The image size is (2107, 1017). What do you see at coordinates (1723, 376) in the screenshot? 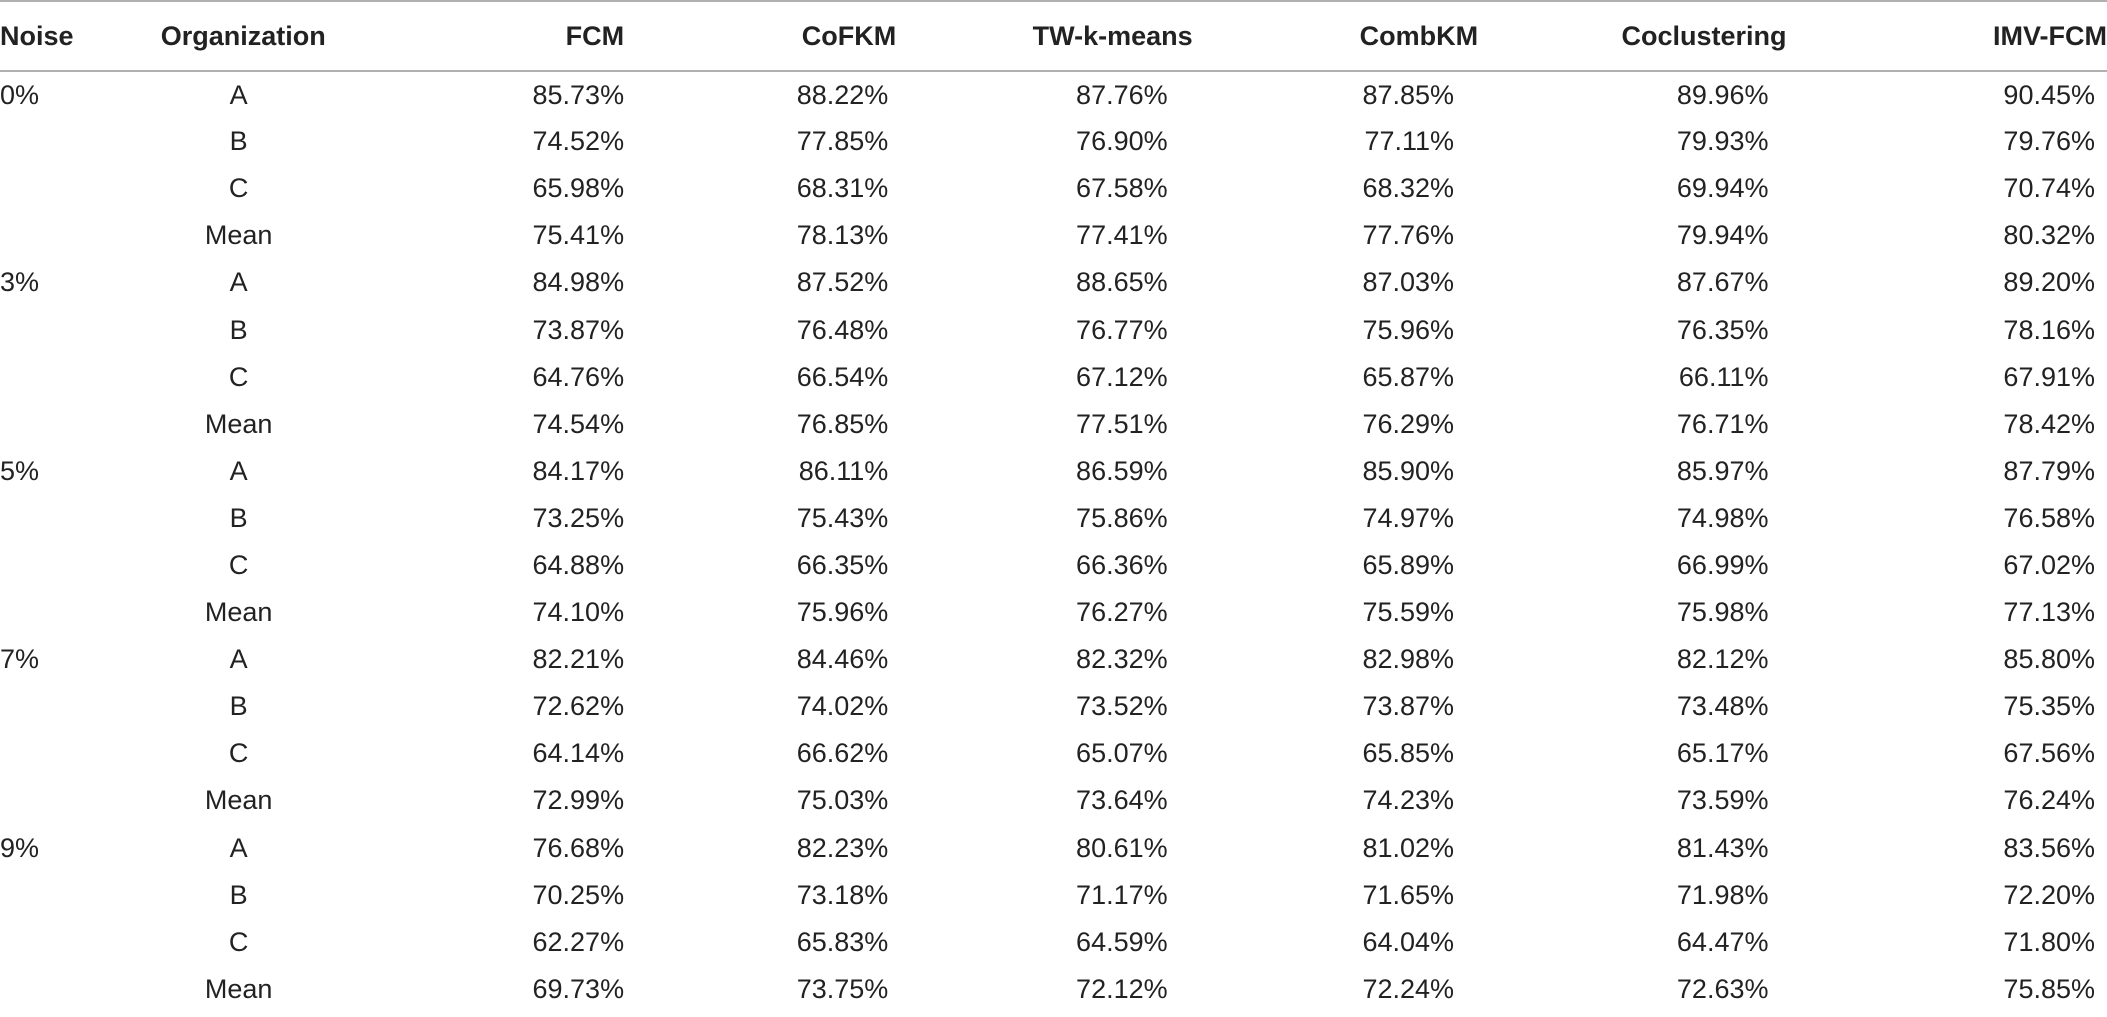
I see `cell-coclustering: 66.11%` at bounding box center [1723, 376].